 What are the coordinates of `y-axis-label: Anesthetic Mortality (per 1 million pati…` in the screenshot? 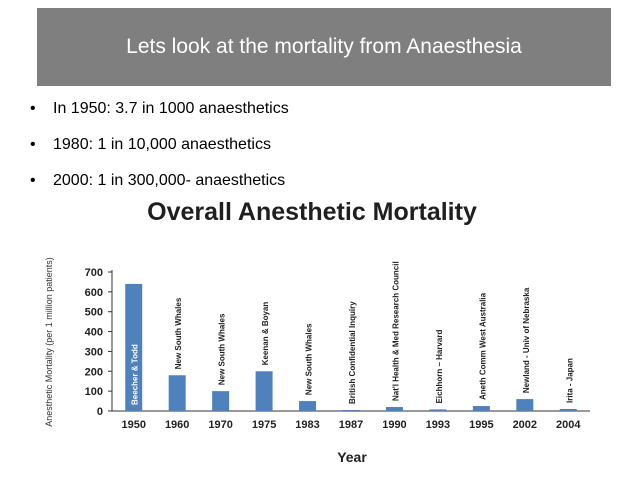 It's located at (49, 342).